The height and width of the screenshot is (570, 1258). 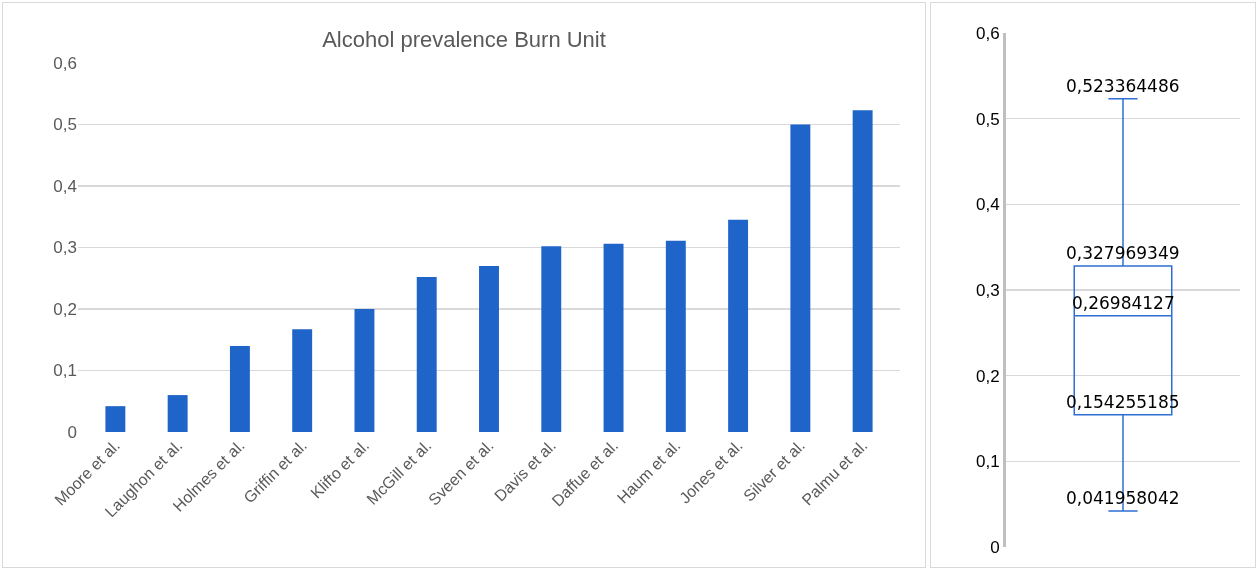 I want to click on chart-title: Alcohol prevalence Burn Unit, so click(x=464, y=39).